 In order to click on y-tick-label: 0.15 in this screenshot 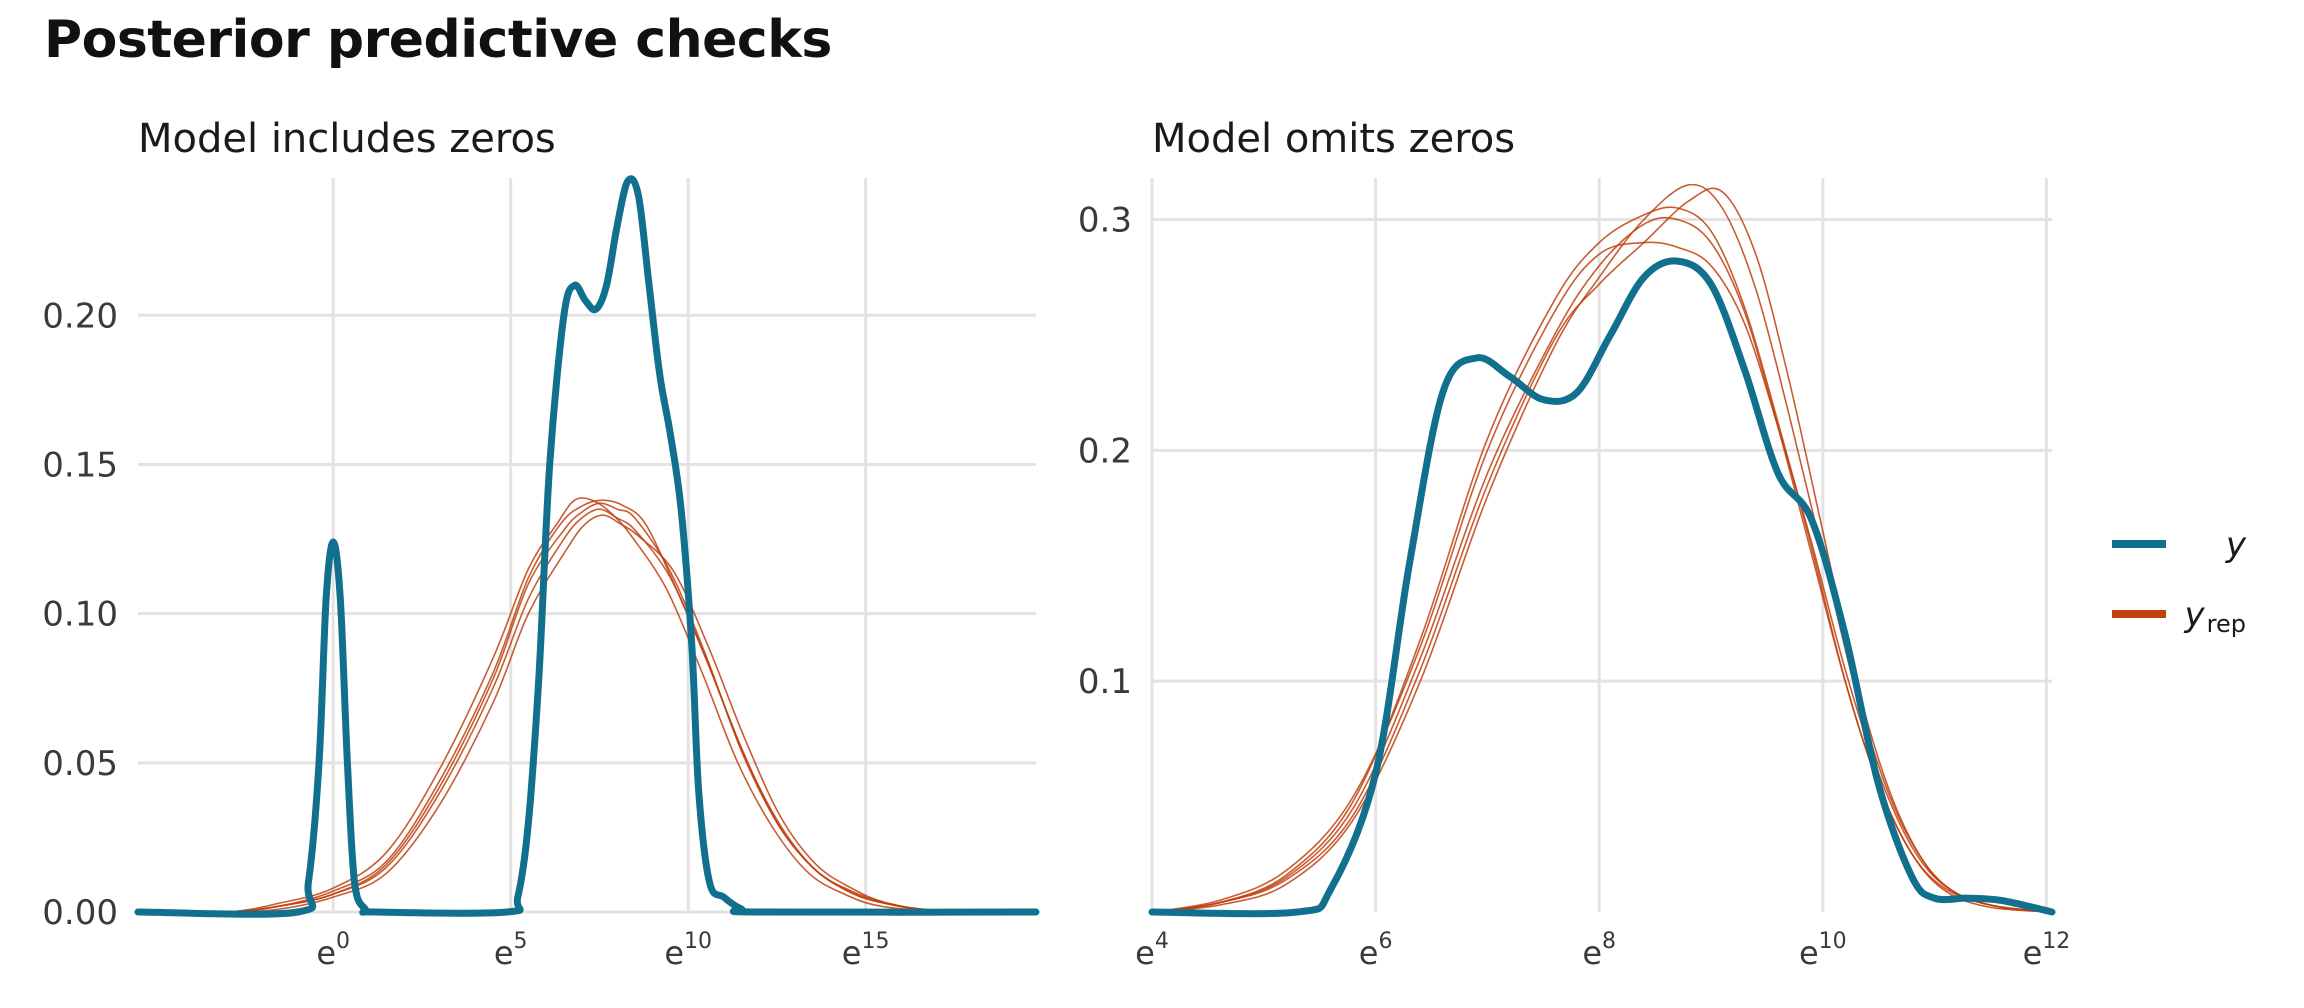, I will do `click(80, 465)`.